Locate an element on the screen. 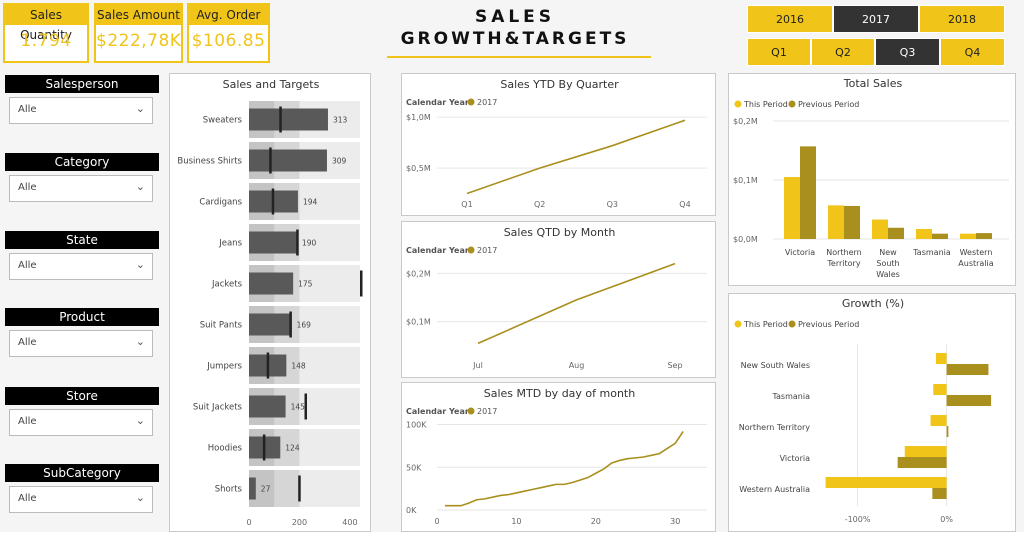 This screenshot has height=537, width=1024. chart-title: Sales MTD by day of month is located at coordinates (559, 393).